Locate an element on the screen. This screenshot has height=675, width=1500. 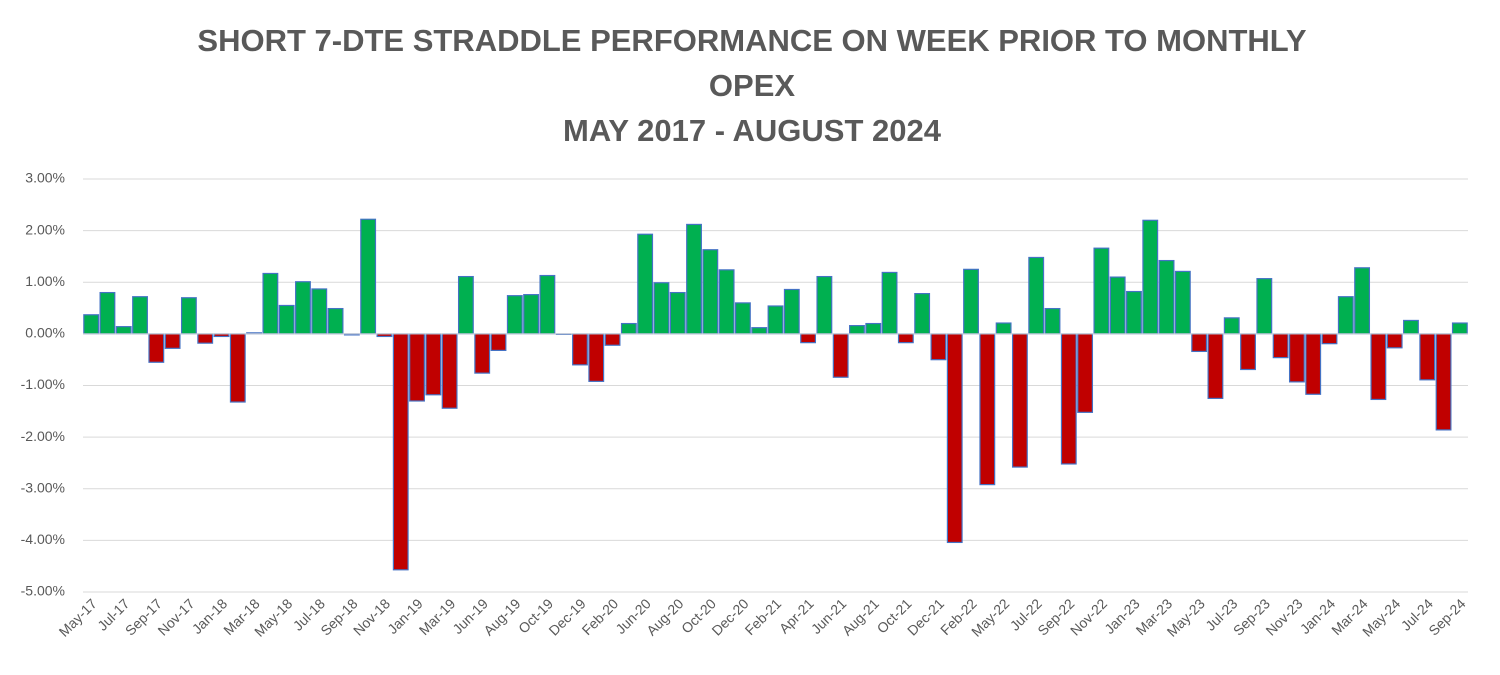
y-tick-label: 0.00% is located at coordinates (45, 333).